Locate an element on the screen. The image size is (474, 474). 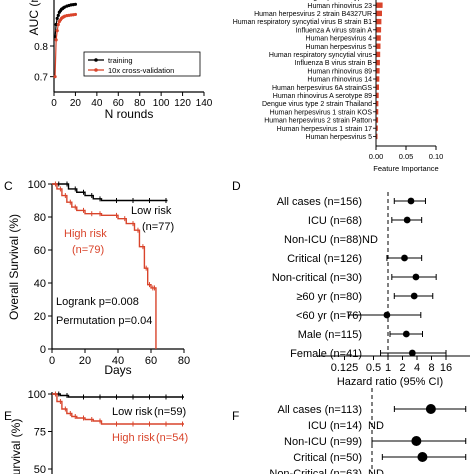
c-ylabel: Overall Survival (%) is located at coordinates (14, 267).